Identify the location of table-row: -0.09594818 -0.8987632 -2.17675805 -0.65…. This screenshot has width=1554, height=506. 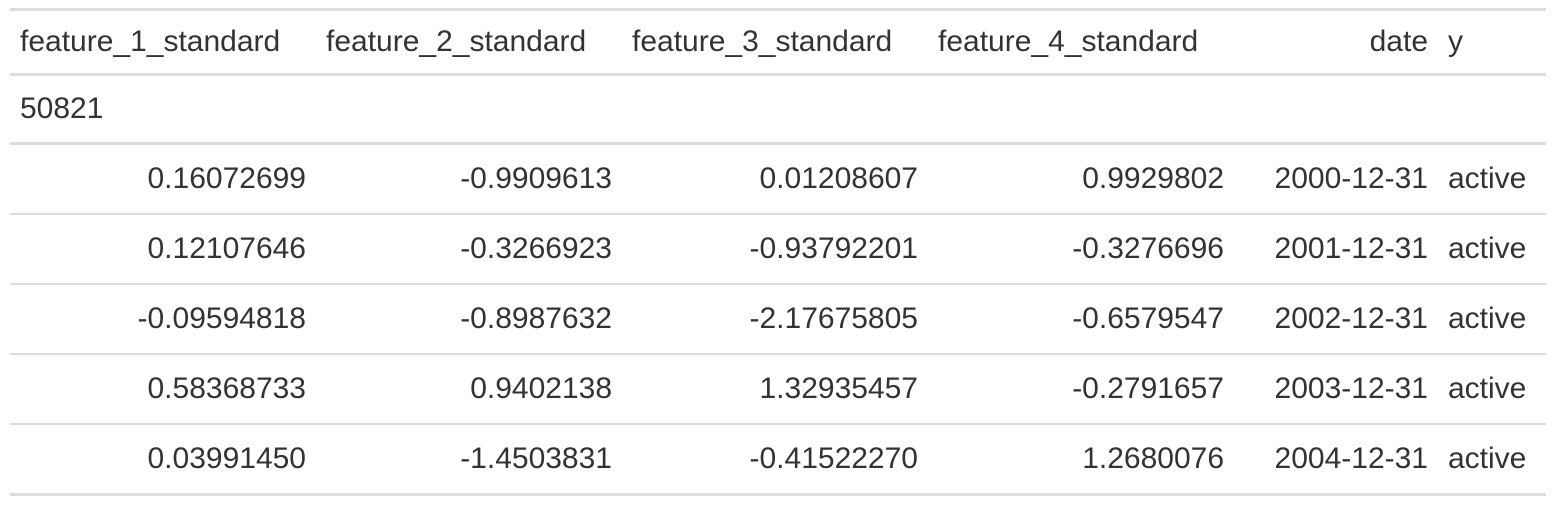
(778, 319).